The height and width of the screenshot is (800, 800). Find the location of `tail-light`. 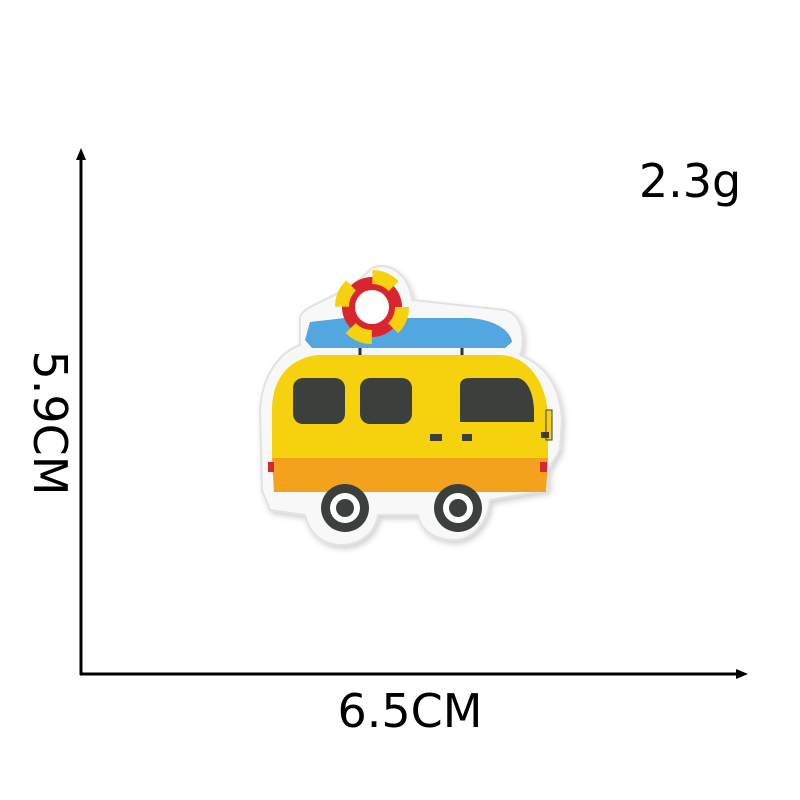

tail-light is located at coordinates (271, 467).